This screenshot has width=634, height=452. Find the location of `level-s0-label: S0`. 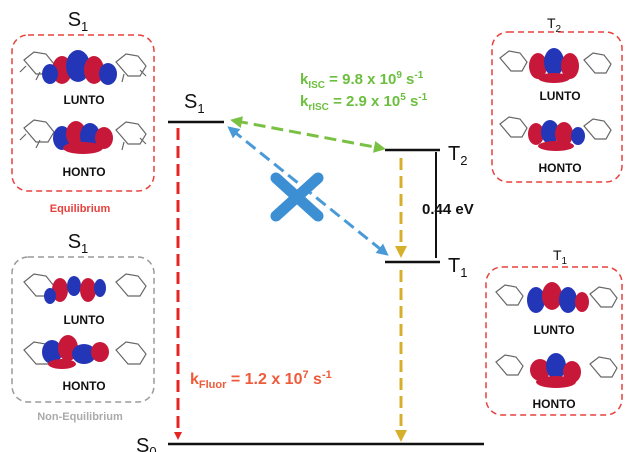

level-s0-label: S0 is located at coordinates (146, 443).